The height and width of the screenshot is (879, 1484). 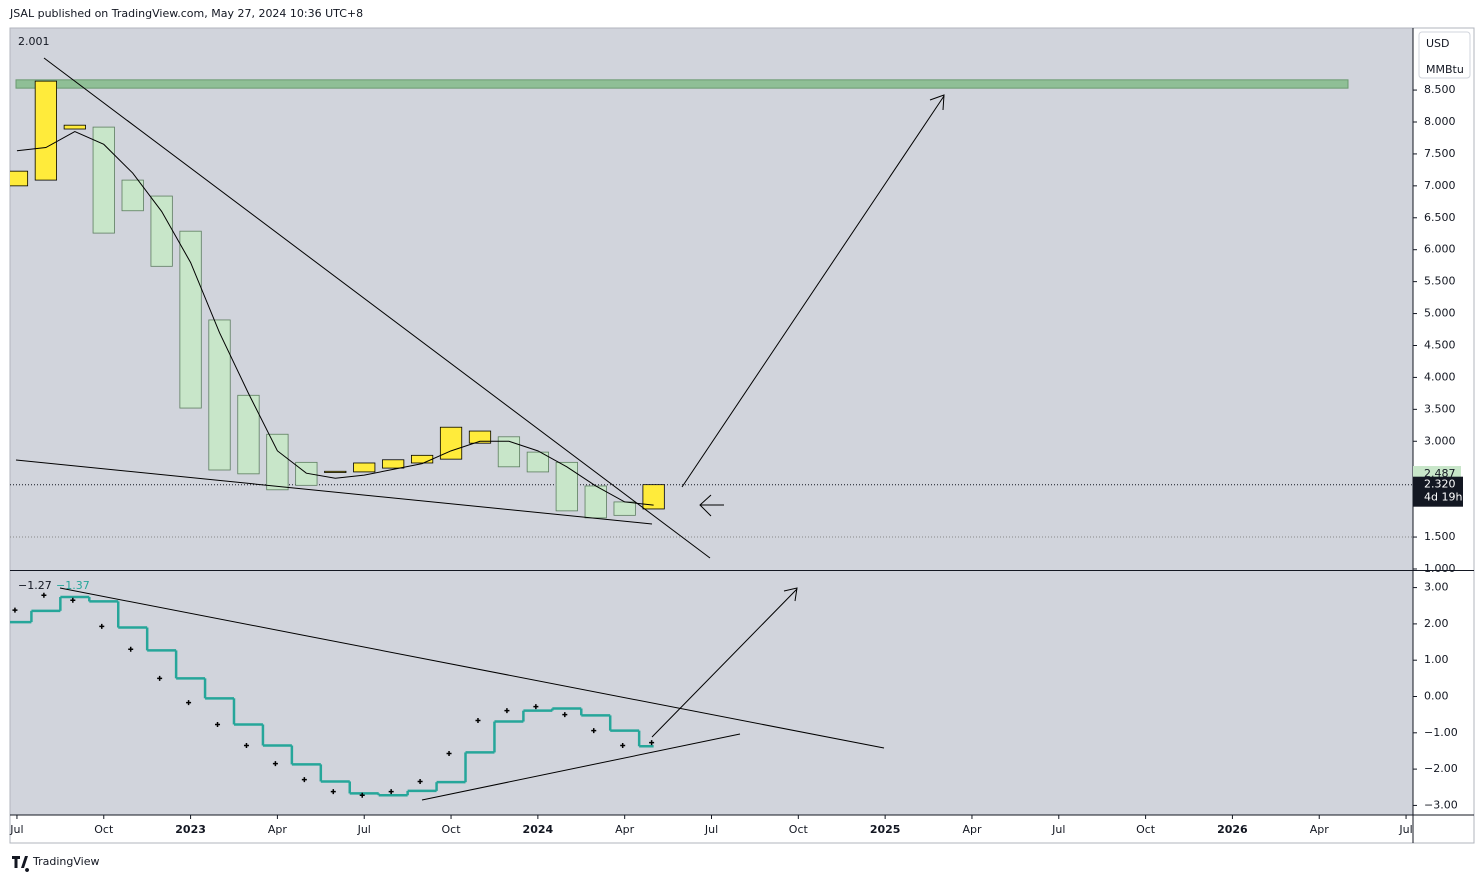 What do you see at coordinates (1441, 768) in the screenshot?
I see `y-tick-label: −2.00` at bounding box center [1441, 768].